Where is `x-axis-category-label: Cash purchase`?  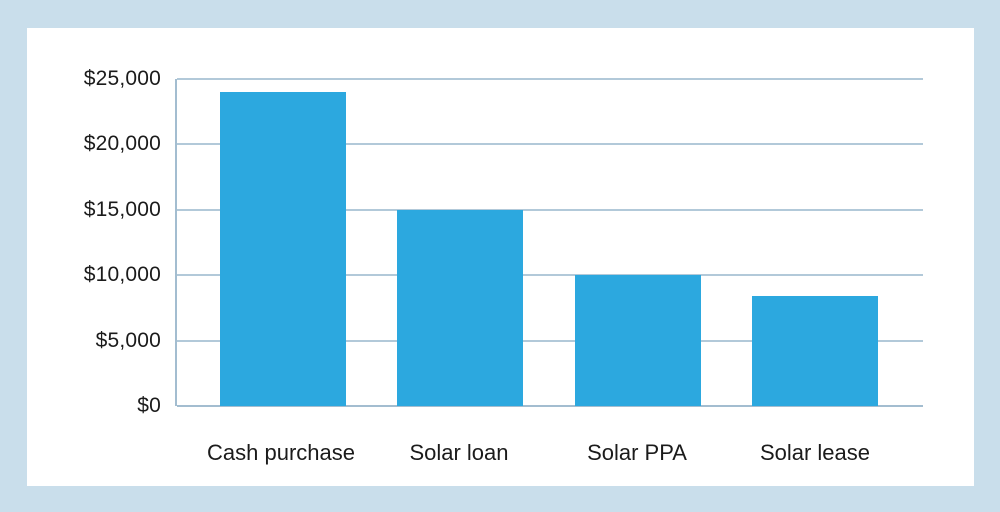 x-axis-category-label: Cash purchase is located at coordinates (281, 452).